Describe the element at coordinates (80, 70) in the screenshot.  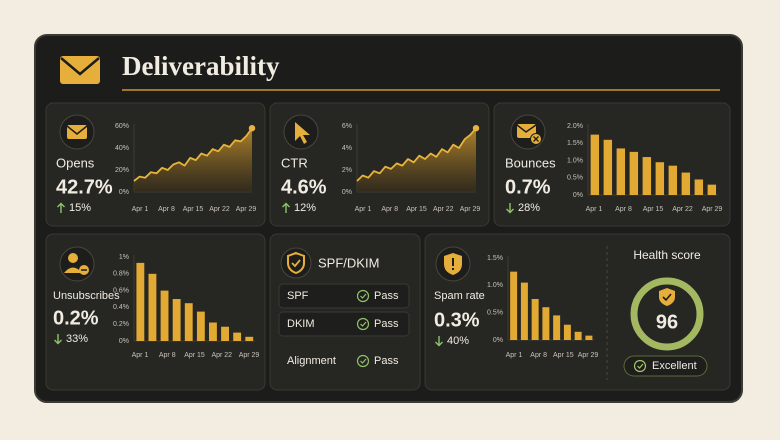
I see `mail-icon` at that location.